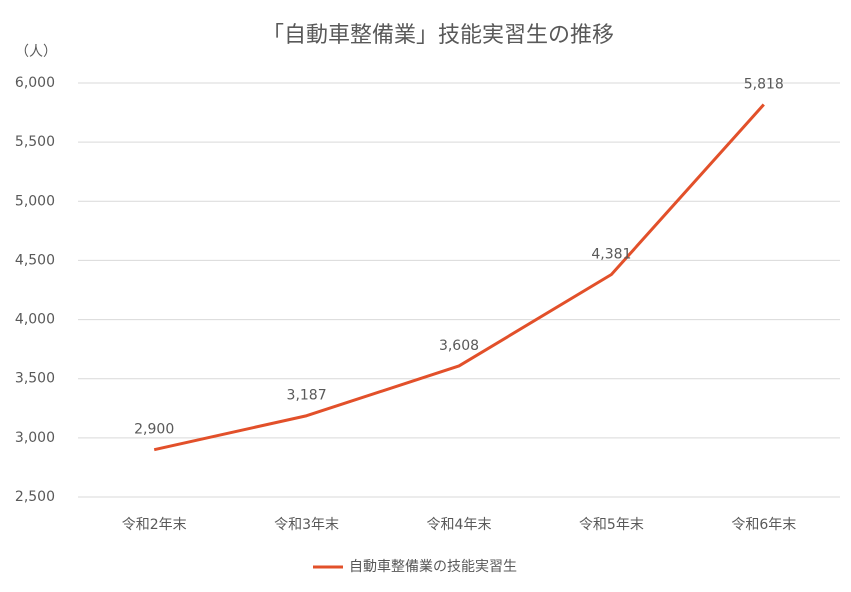 This screenshot has height=592, width=851. What do you see at coordinates (611, 525) in the screenshot?
I see `x-tick-label: 令和5年末` at bounding box center [611, 525].